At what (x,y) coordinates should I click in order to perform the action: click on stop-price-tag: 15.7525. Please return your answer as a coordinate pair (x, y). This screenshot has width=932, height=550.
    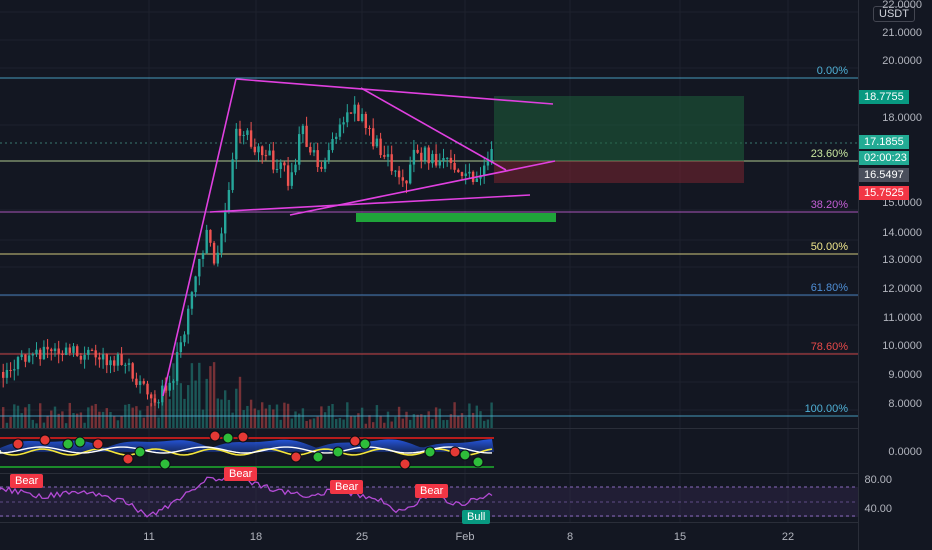
    Looking at the image, I should click on (884, 193).